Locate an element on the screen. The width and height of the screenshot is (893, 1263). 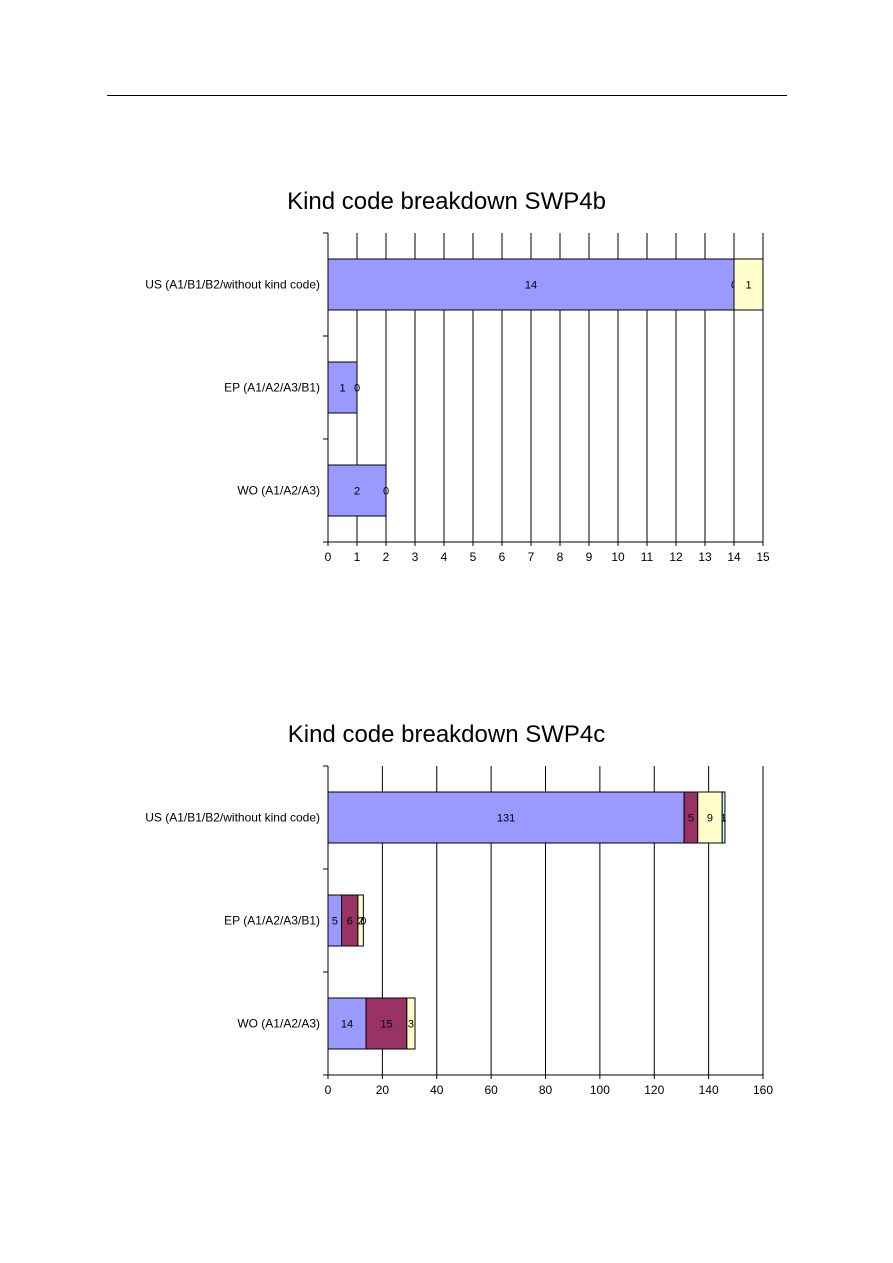
x-tick-label: 2 is located at coordinates (386, 557).